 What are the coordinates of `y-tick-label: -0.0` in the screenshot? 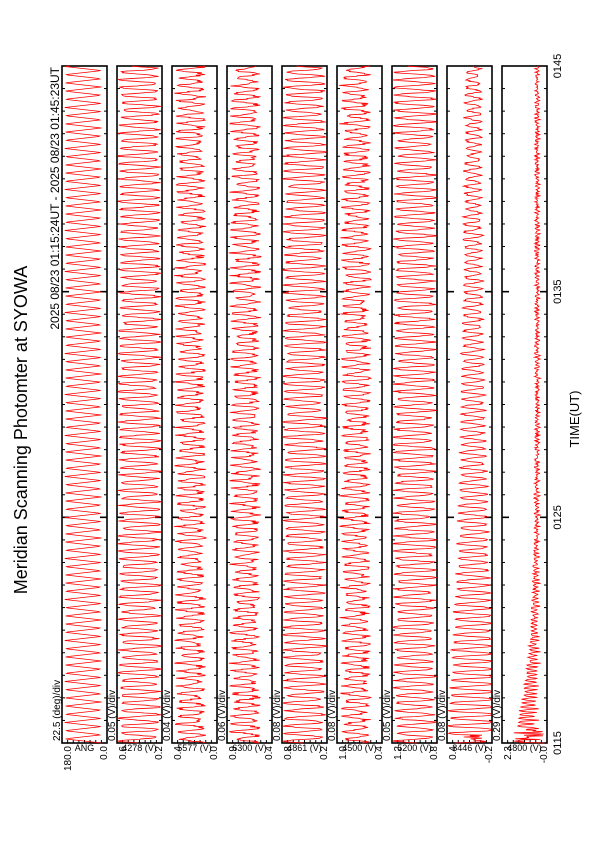 It's located at (544, 755).